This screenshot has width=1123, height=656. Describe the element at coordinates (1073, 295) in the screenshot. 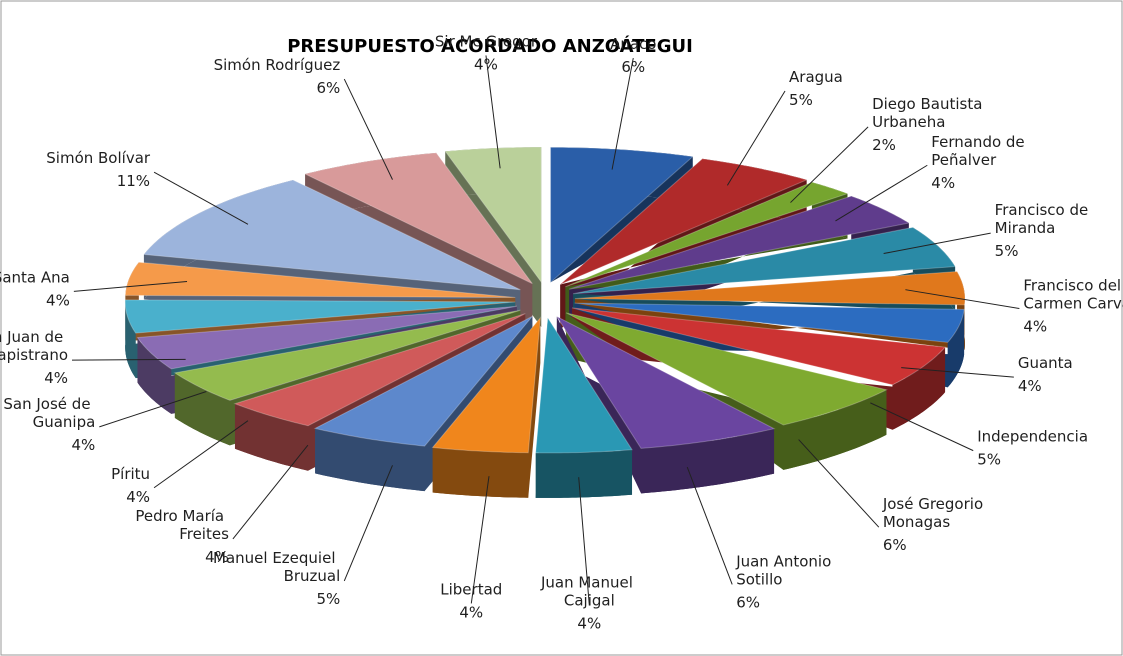

I see `category-label: Francisco del Carmen Carvajal` at that location.